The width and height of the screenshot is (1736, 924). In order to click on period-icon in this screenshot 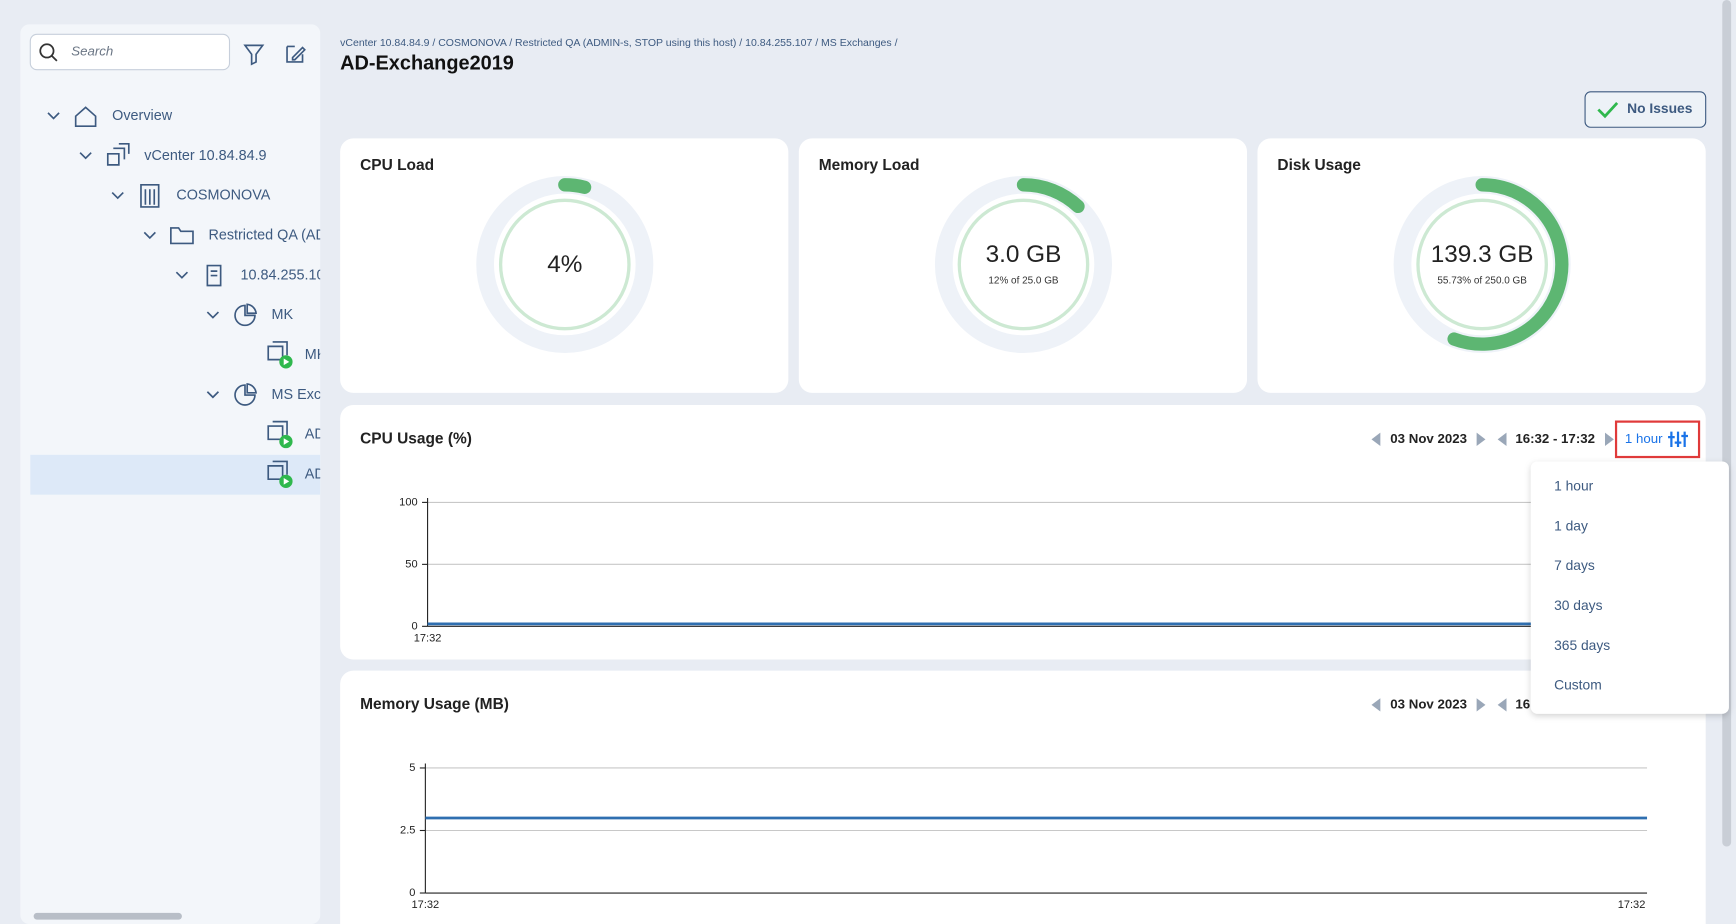, I will do `click(1678, 439)`.